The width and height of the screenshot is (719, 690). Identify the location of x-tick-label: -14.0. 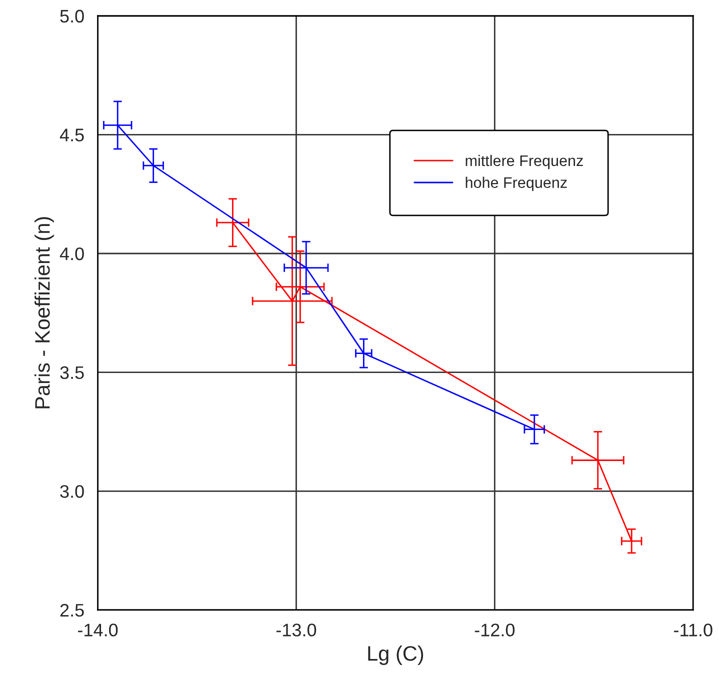
(98, 630).